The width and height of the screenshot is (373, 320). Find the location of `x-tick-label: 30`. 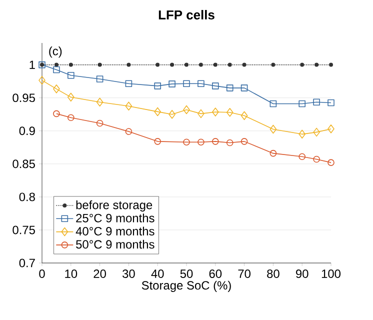

x-tick-label: 30 is located at coordinates (128, 274).